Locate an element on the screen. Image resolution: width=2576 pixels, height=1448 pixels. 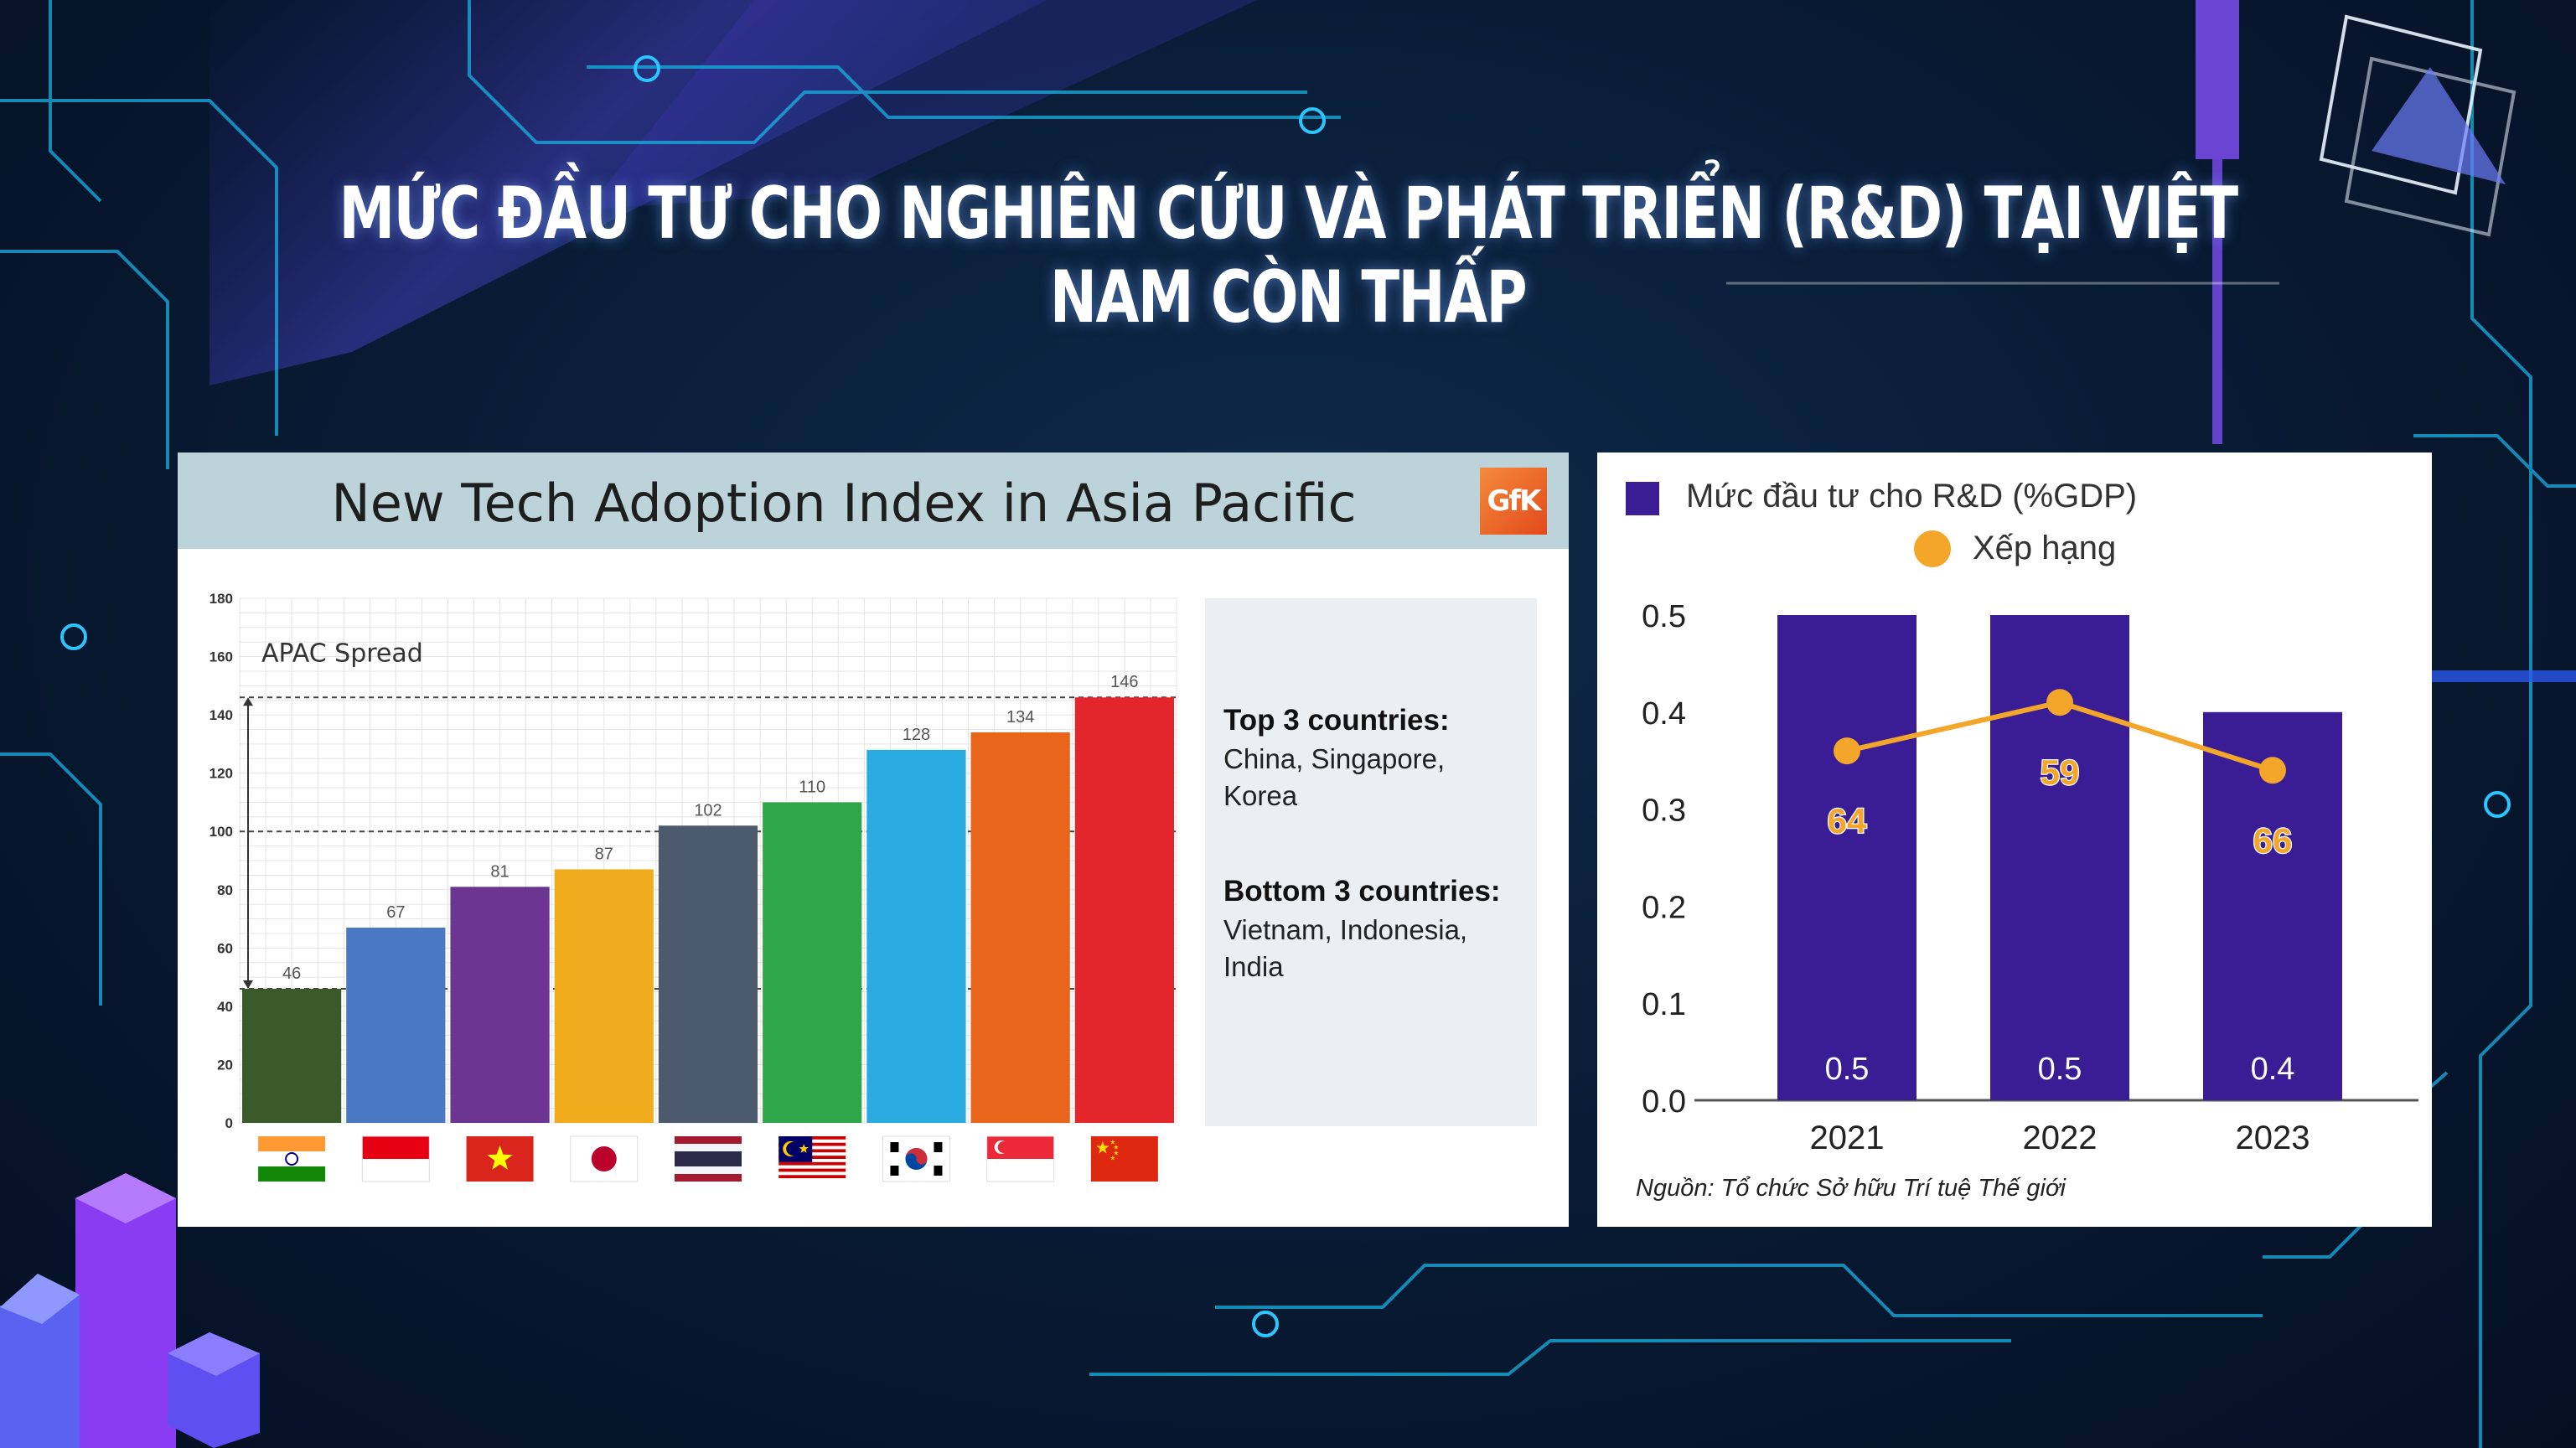
legend-bar-label: Mức đầu tư cho R&D (%GDP) is located at coordinates (1912, 496).